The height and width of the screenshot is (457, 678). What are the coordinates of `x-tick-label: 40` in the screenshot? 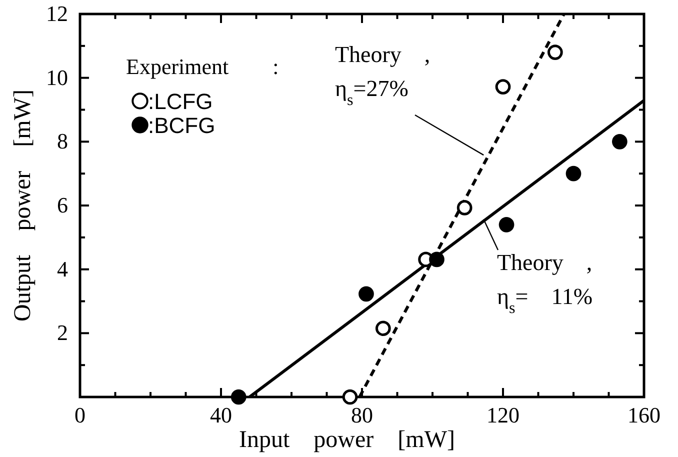 It's located at (221, 415).